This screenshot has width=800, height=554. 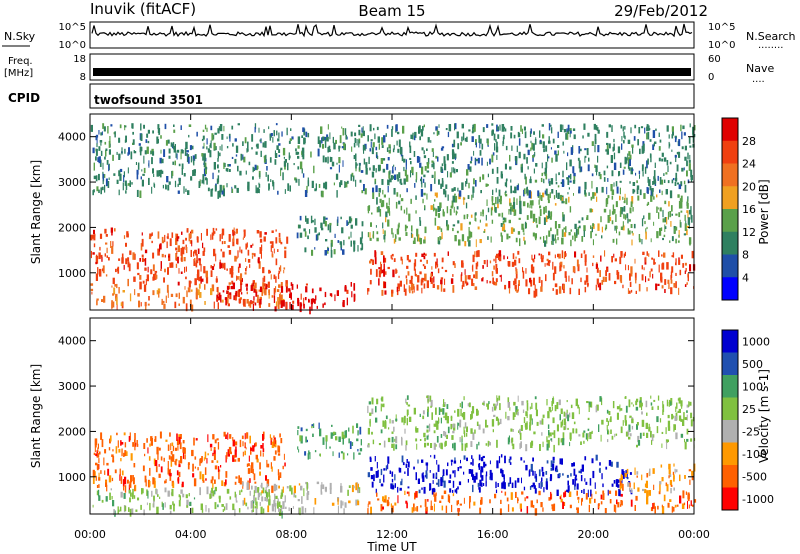 What do you see at coordinates (721, 27) in the screenshot?
I see `nsearch-tick-top: 10^5` at bounding box center [721, 27].